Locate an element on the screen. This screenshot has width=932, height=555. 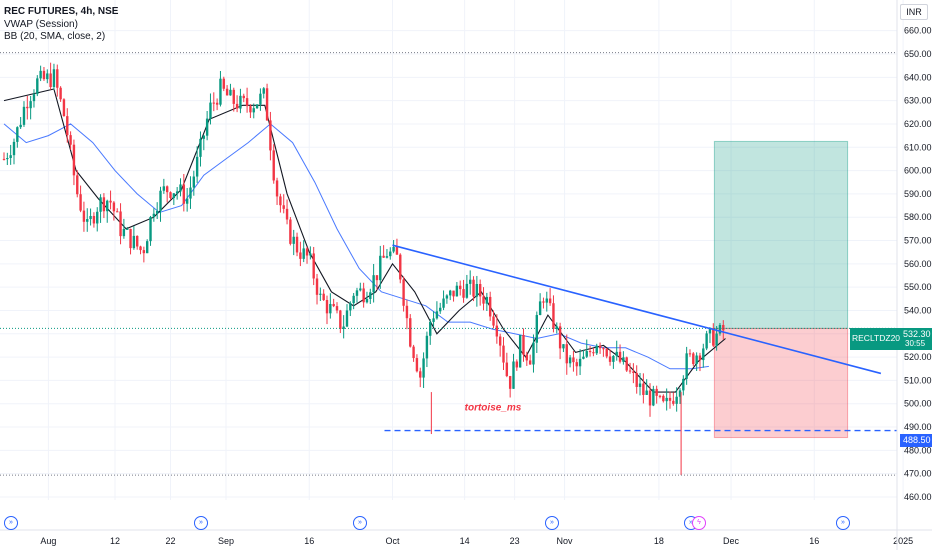
dividend-marker-icon: ϟ is located at coordinates (699, 523).